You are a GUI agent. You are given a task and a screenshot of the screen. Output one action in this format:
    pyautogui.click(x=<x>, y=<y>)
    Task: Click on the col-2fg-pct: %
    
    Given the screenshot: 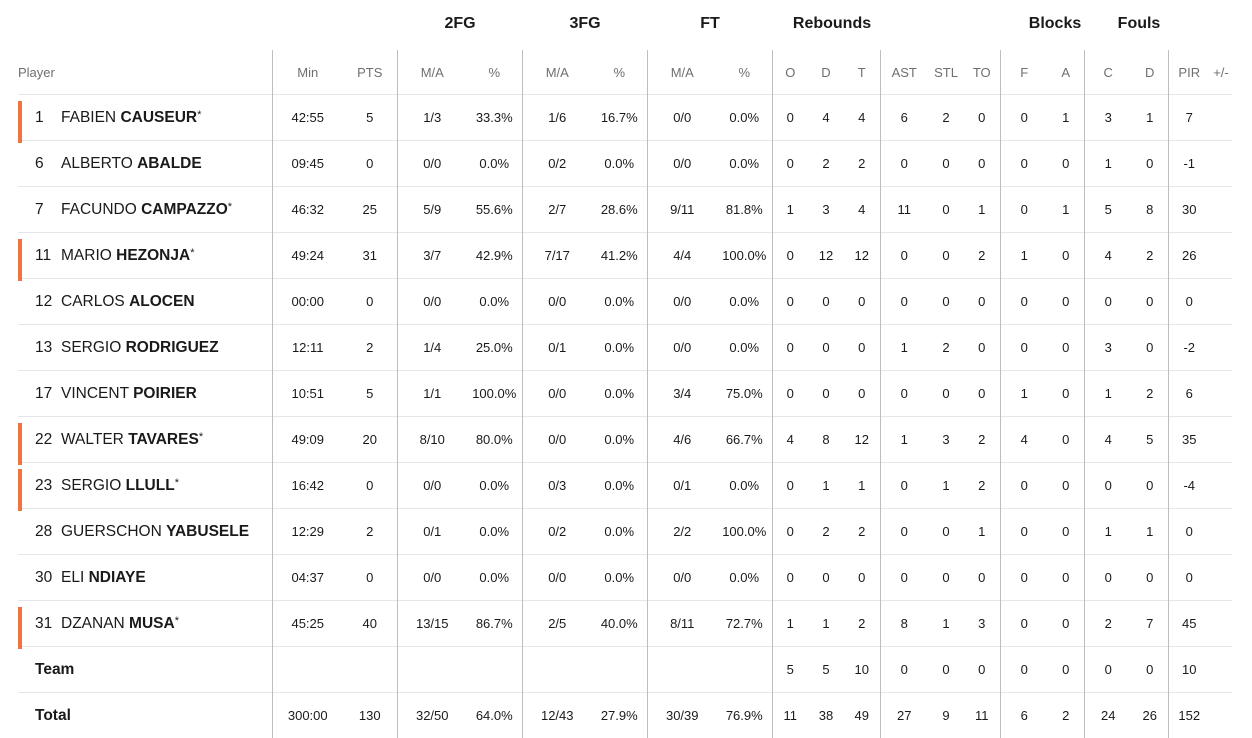 What is the action you would take?
    pyautogui.click(x=494, y=72)
    